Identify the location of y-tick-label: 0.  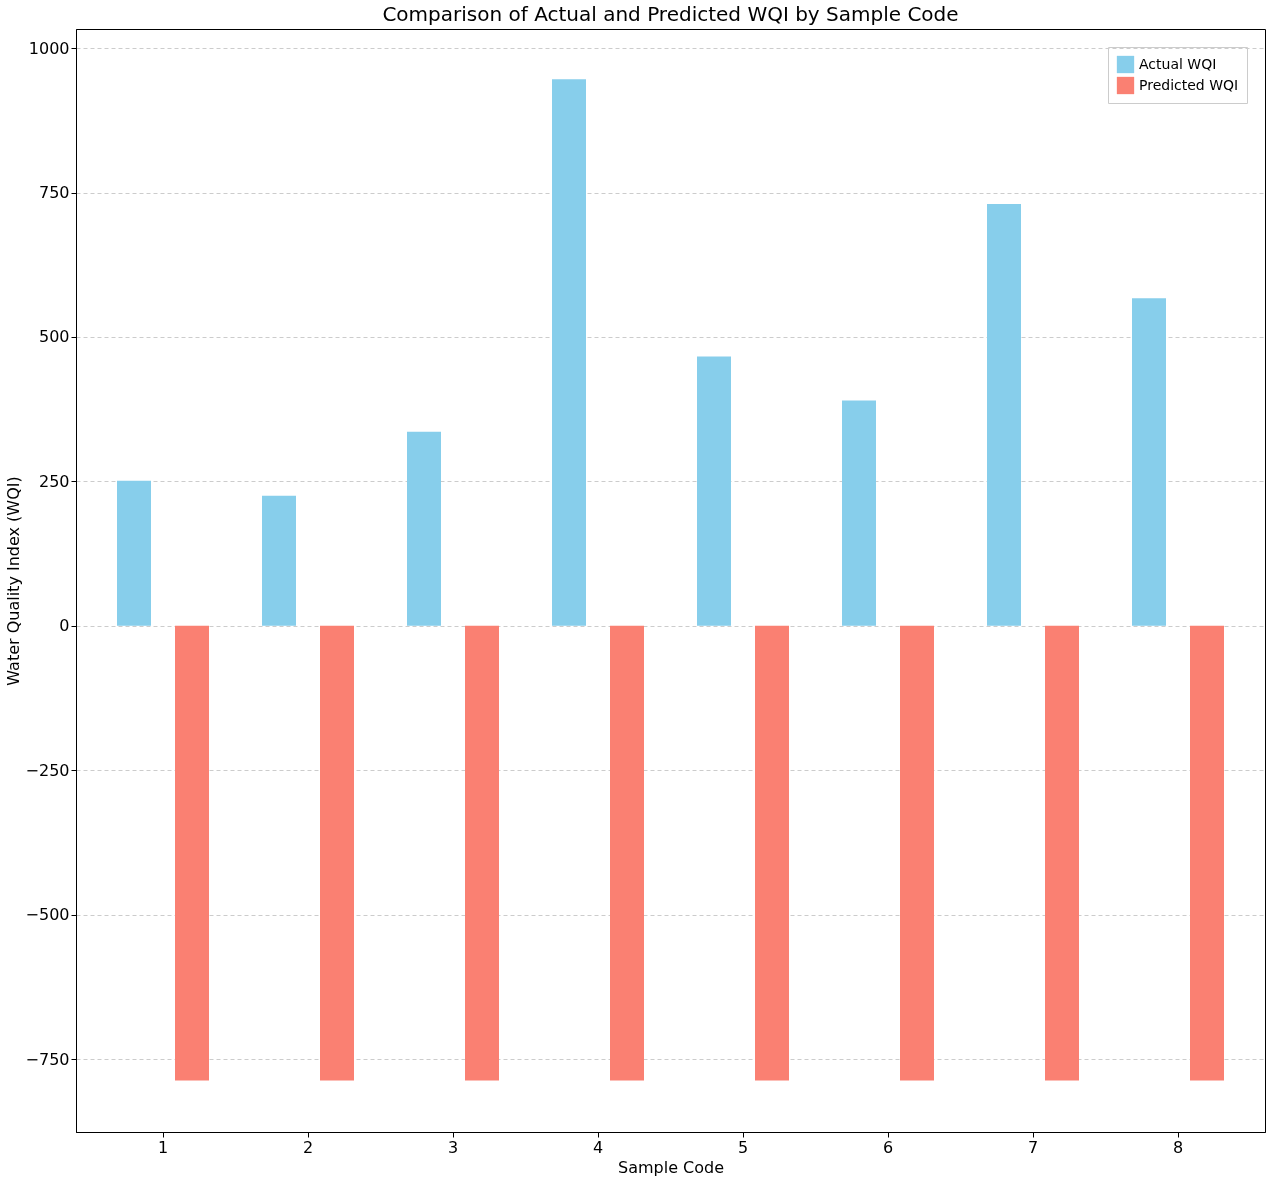
(64, 626).